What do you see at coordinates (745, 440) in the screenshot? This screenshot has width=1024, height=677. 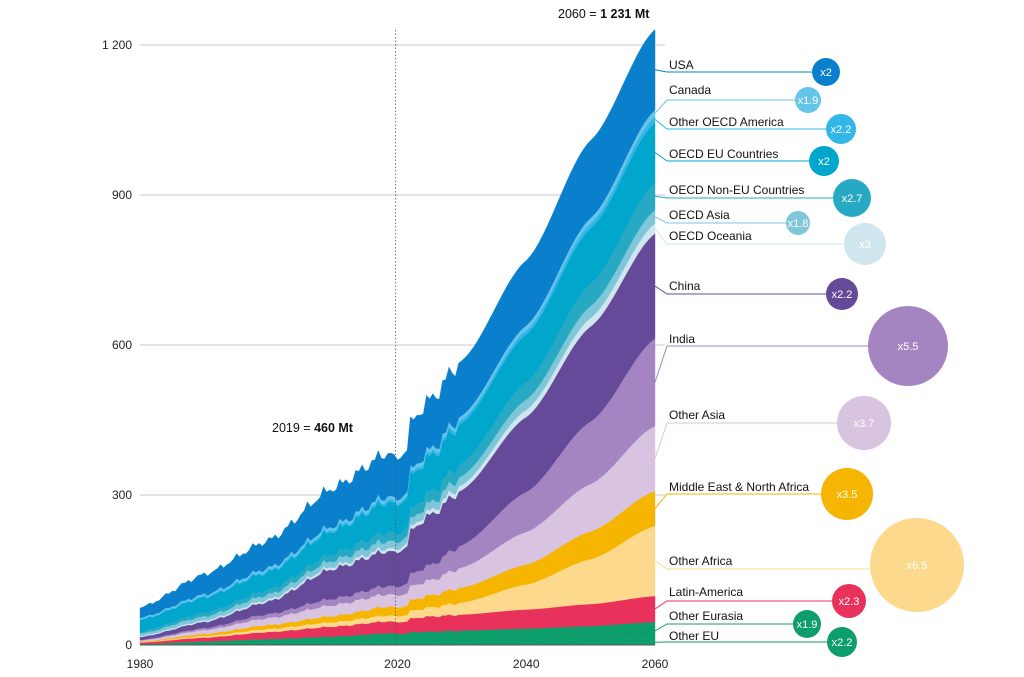 I see `leader-line-other-asia` at bounding box center [745, 440].